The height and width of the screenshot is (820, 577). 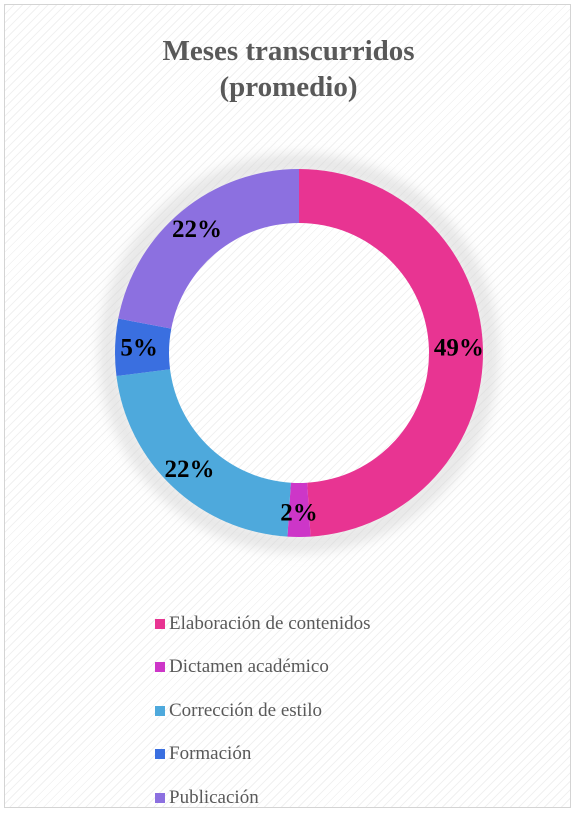 What do you see at coordinates (288, 87) in the screenshot?
I see `chart-title-line-2: (promedio)` at bounding box center [288, 87].